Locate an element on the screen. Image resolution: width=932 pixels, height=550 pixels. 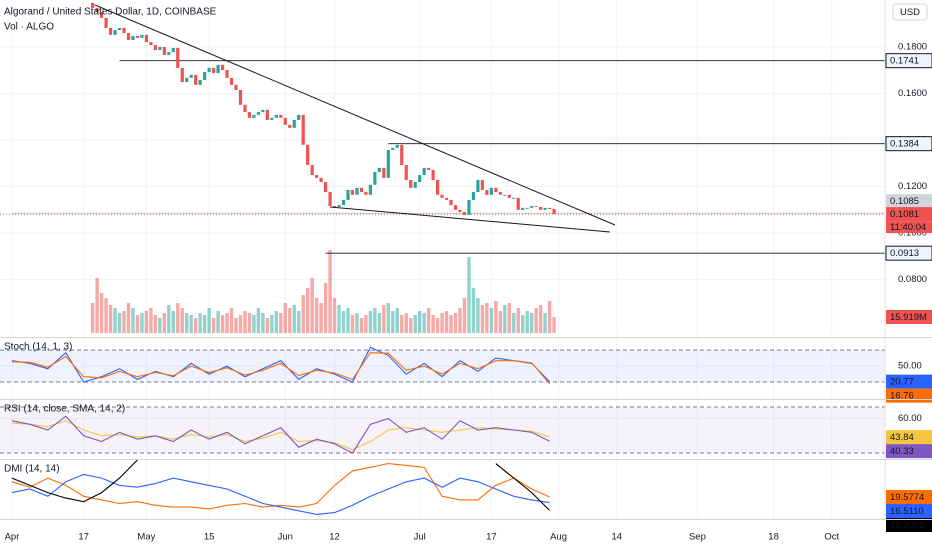
axis-label: 12.2002 is located at coordinates (907, 525).